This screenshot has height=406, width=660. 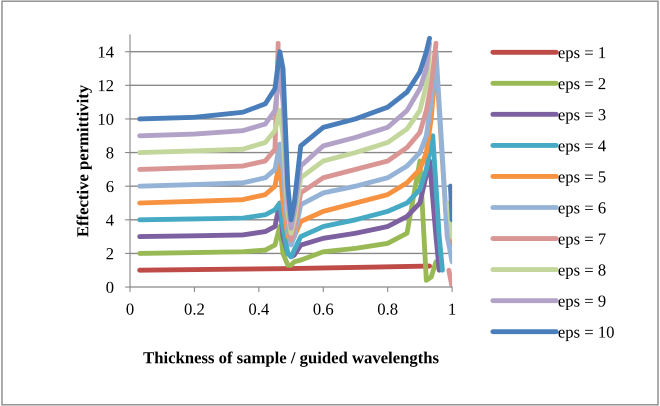 What do you see at coordinates (582, 271) in the screenshot?
I see `legend-label: eps = 8` at bounding box center [582, 271].